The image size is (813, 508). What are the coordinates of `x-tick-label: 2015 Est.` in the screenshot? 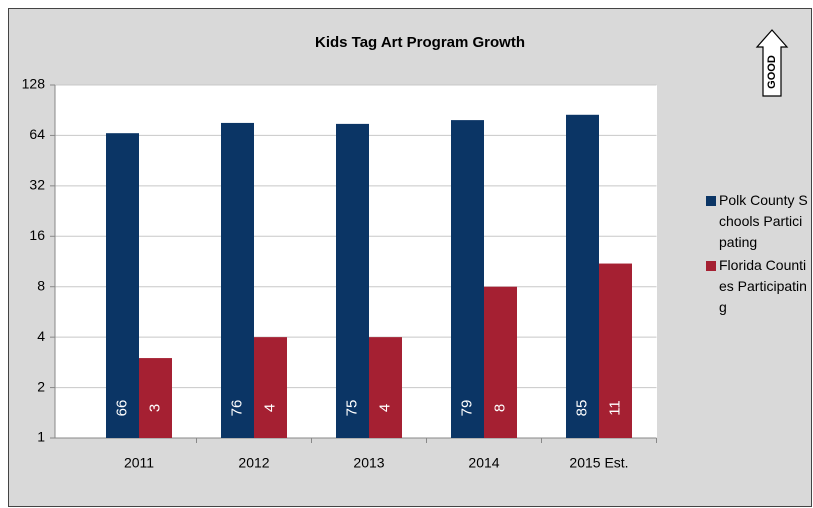 It's located at (598, 463).